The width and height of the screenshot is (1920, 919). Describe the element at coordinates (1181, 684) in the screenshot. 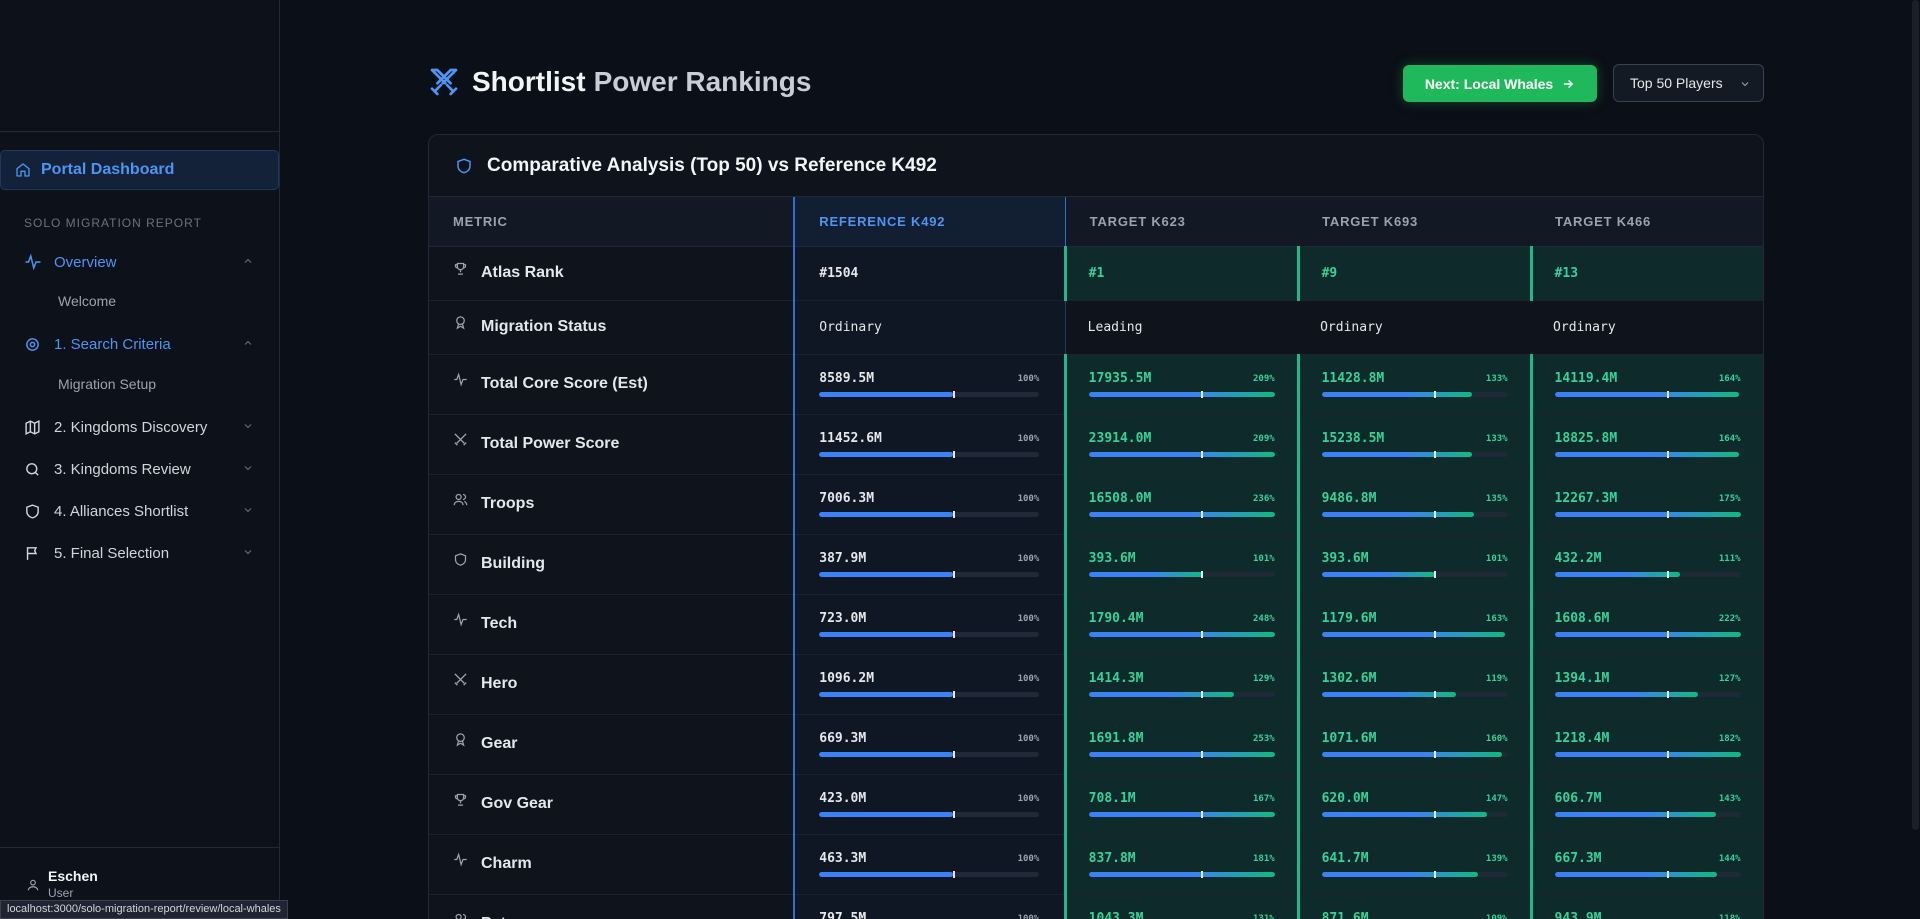

I see `target-cell: 1414.3M 129%` at that location.